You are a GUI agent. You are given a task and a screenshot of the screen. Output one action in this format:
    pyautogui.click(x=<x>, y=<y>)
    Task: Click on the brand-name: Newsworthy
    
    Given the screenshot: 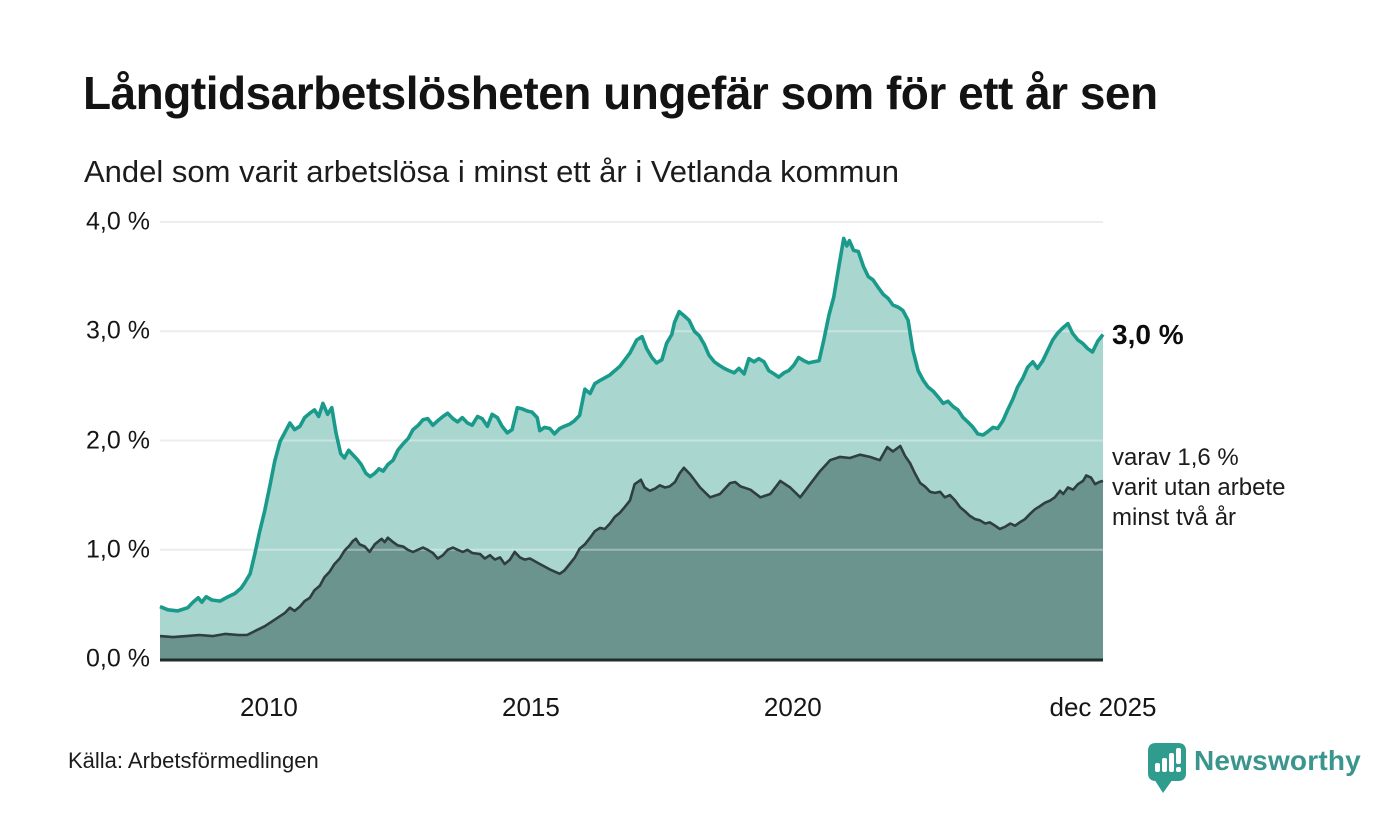 What is the action you would take?
    pyautogui.click(x=1277, y=760)
    